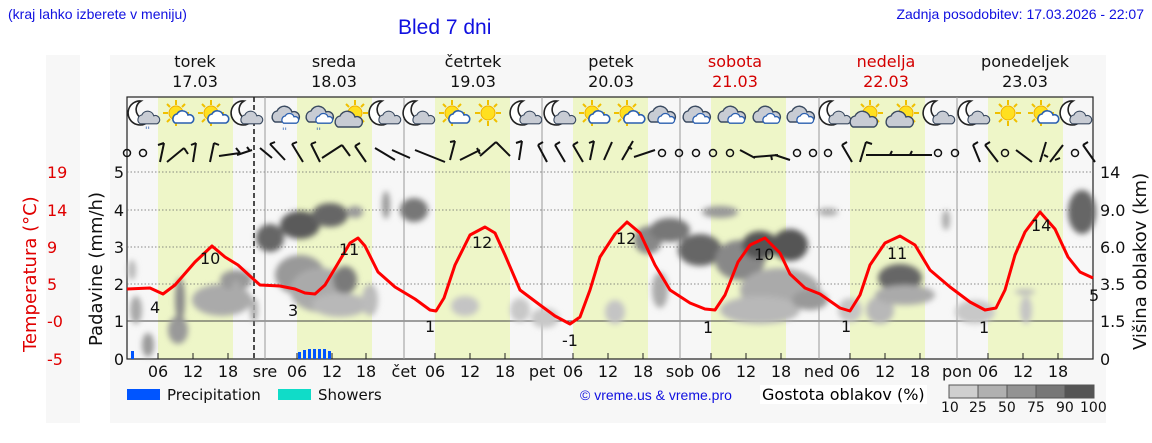 The height and width of the screenshot is (443, 1152). I want to click on weather-icons: '' '' '', so click(610, 118).